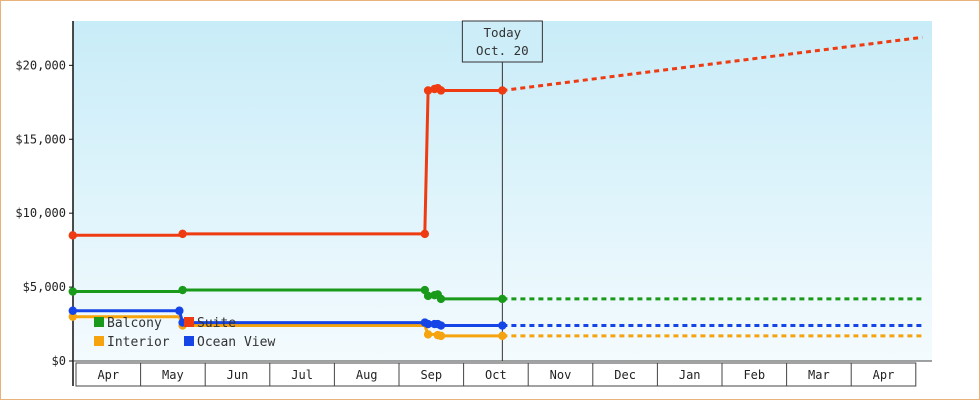 This screenshot has height=401, width=980. What do you see at coordinates (99, 322) in the screenshot?
I see `legend-swatch-balcony` at bounding box center [99, 322].